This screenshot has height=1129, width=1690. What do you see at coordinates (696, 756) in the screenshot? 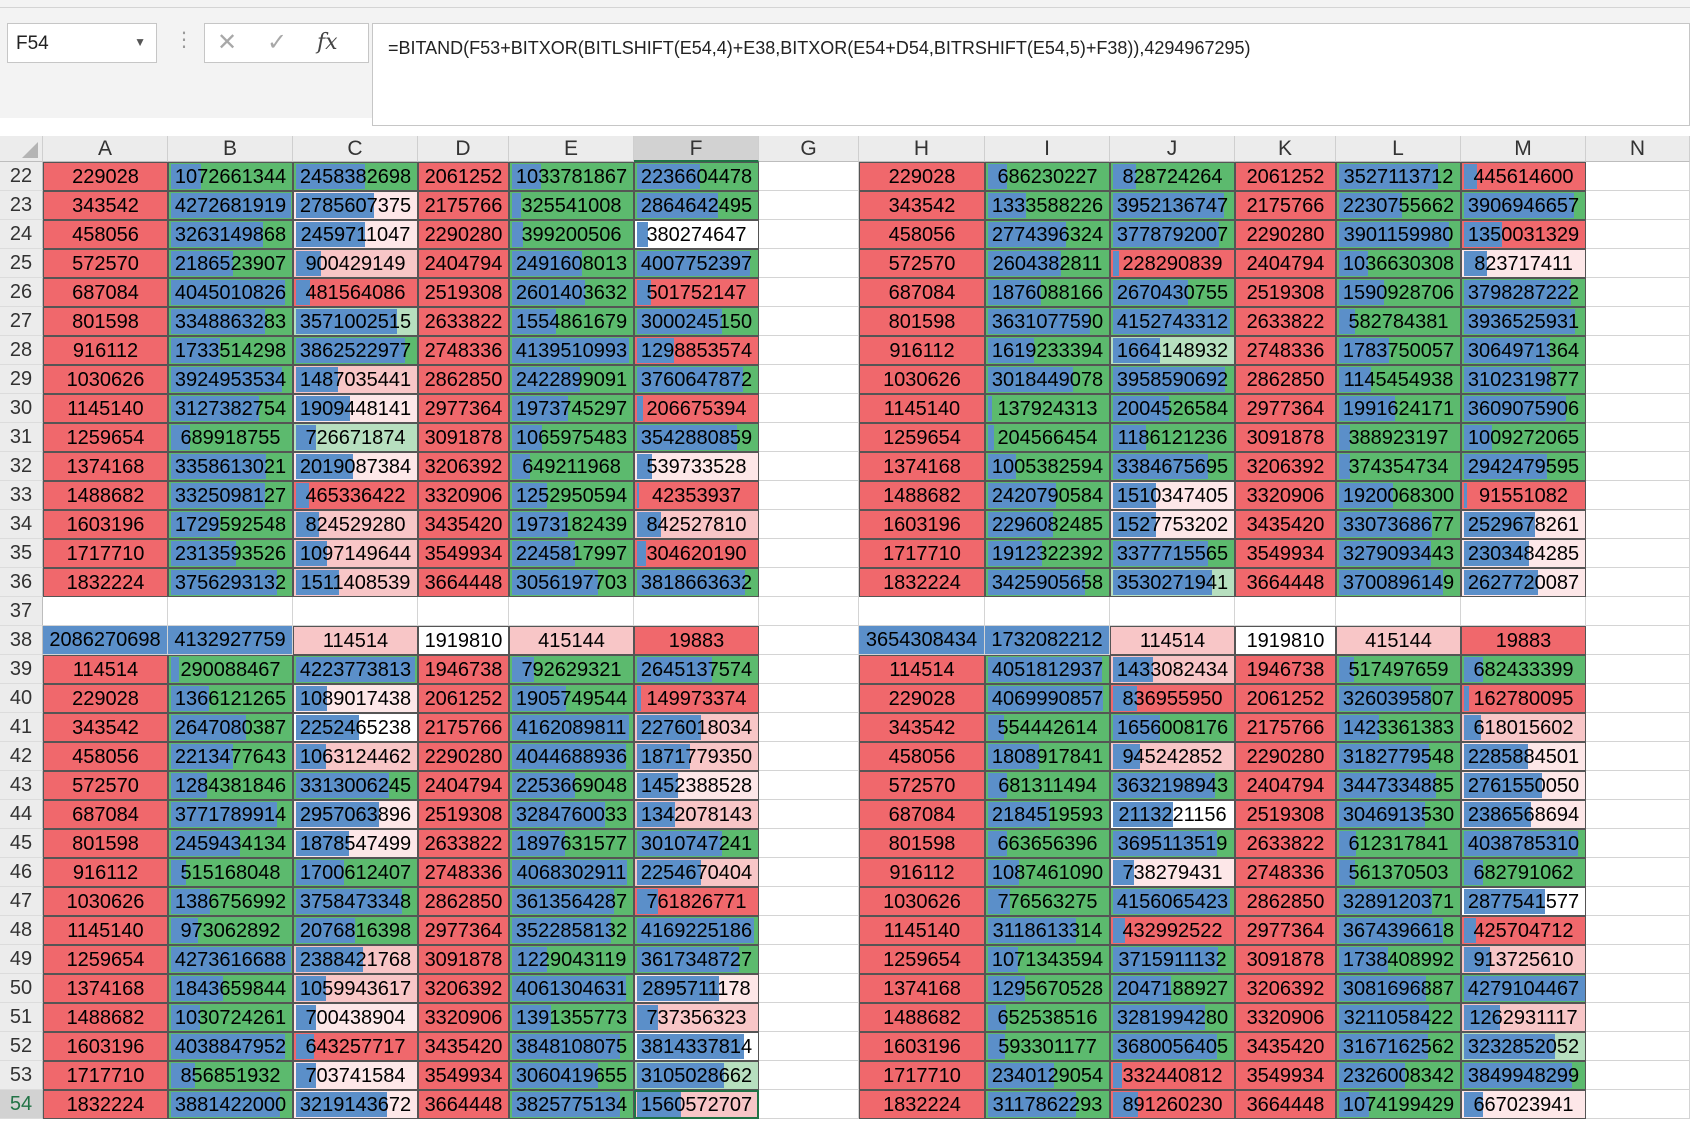
I see `cell-f42: 1871779350` at bounding box center [696, 756].